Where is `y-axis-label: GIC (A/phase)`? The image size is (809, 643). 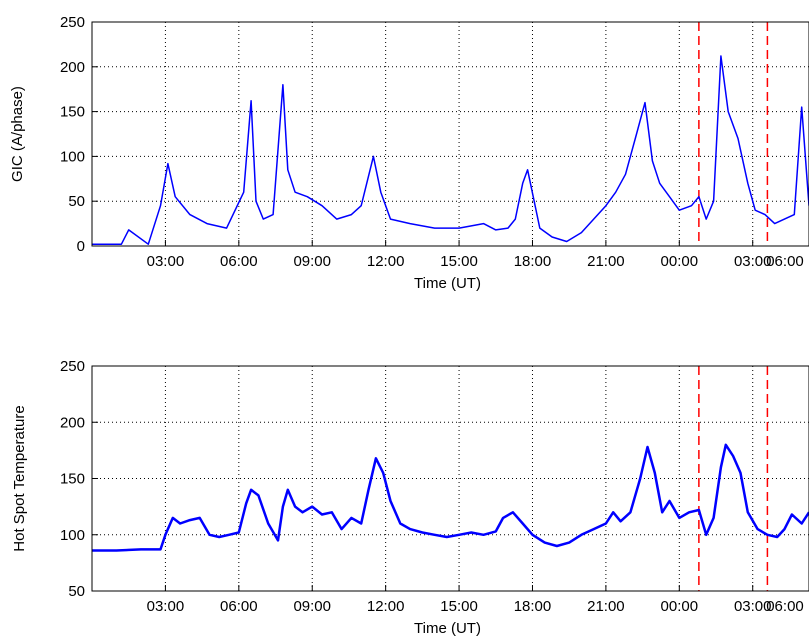
y-axis-label: GIC (A/phase) is located at coordinates (17, 134).